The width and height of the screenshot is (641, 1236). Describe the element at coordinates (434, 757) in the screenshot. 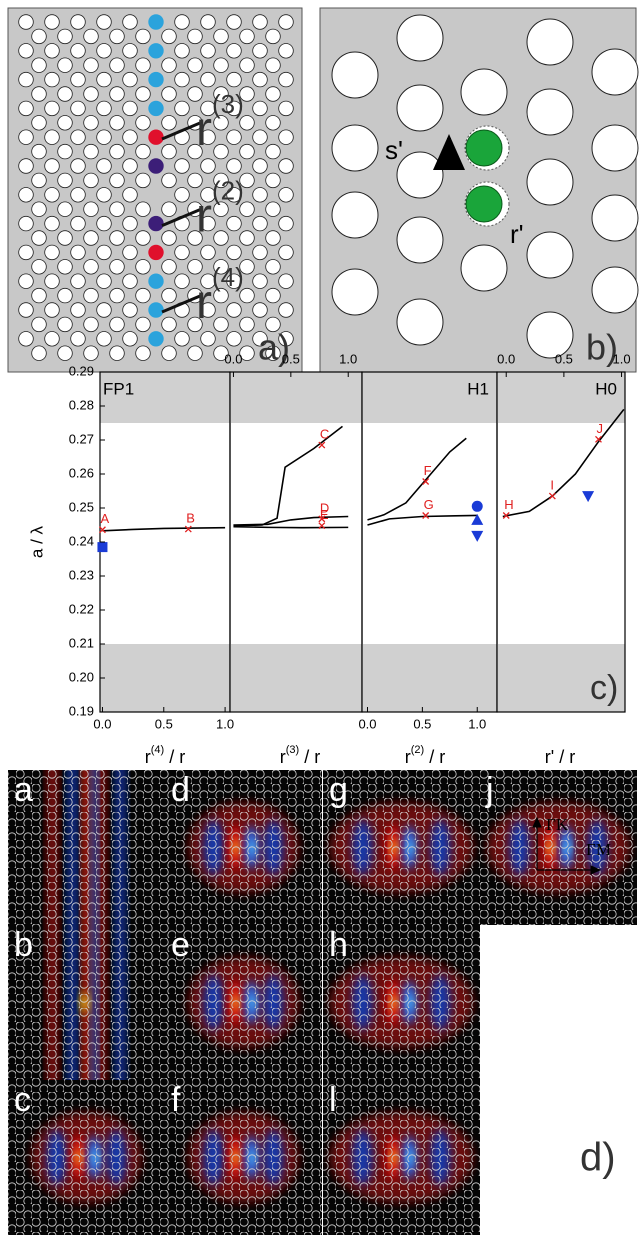

I see `x-axis-label-part: / r` at that location.